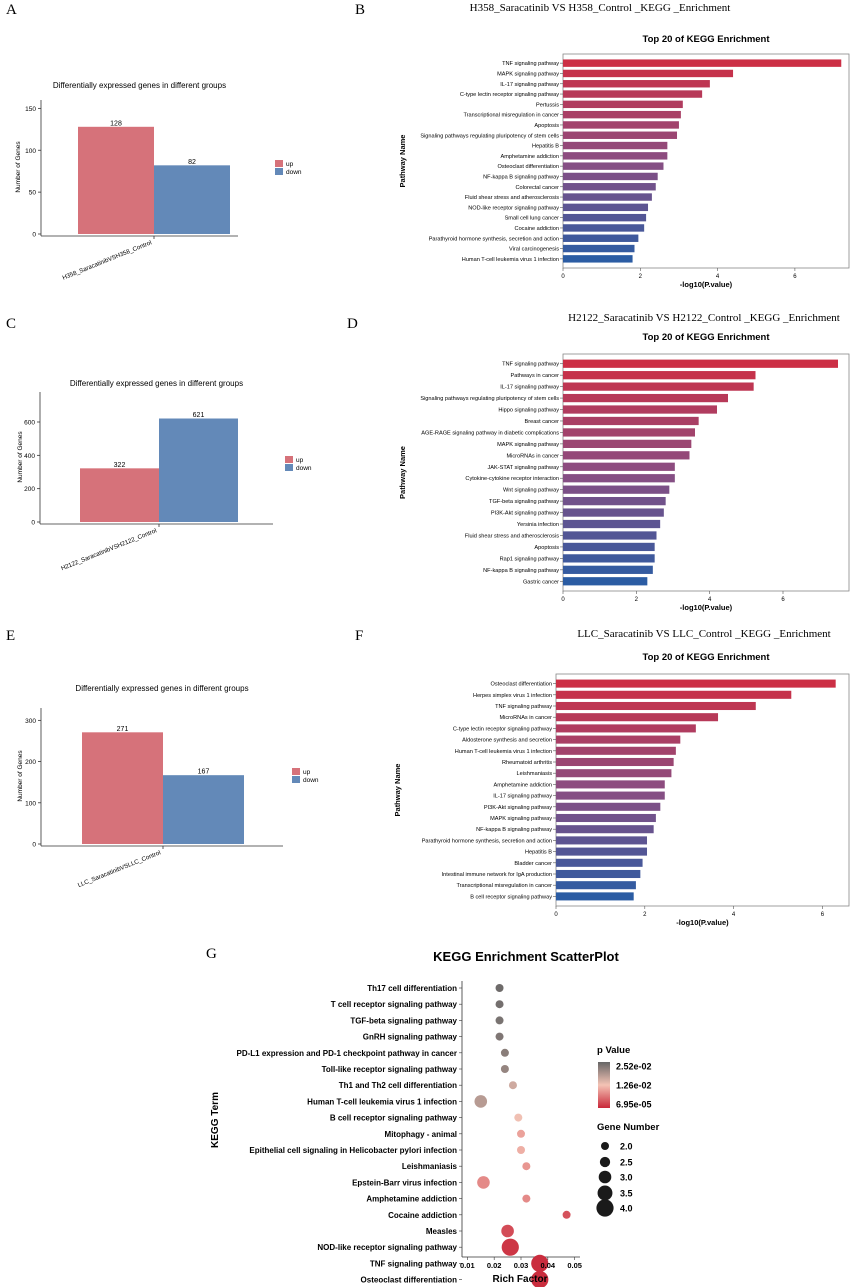 This screenshot has height=1287, width=858. What do you see at coordinates (199, 415) in the screenshot?
I see `deg-bar-value-label: 621` at bounding box center [199, 415].